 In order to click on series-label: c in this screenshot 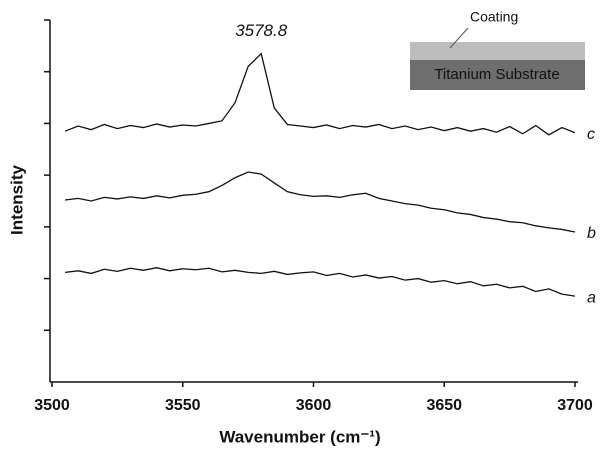, I will do `click(591, 134)`.